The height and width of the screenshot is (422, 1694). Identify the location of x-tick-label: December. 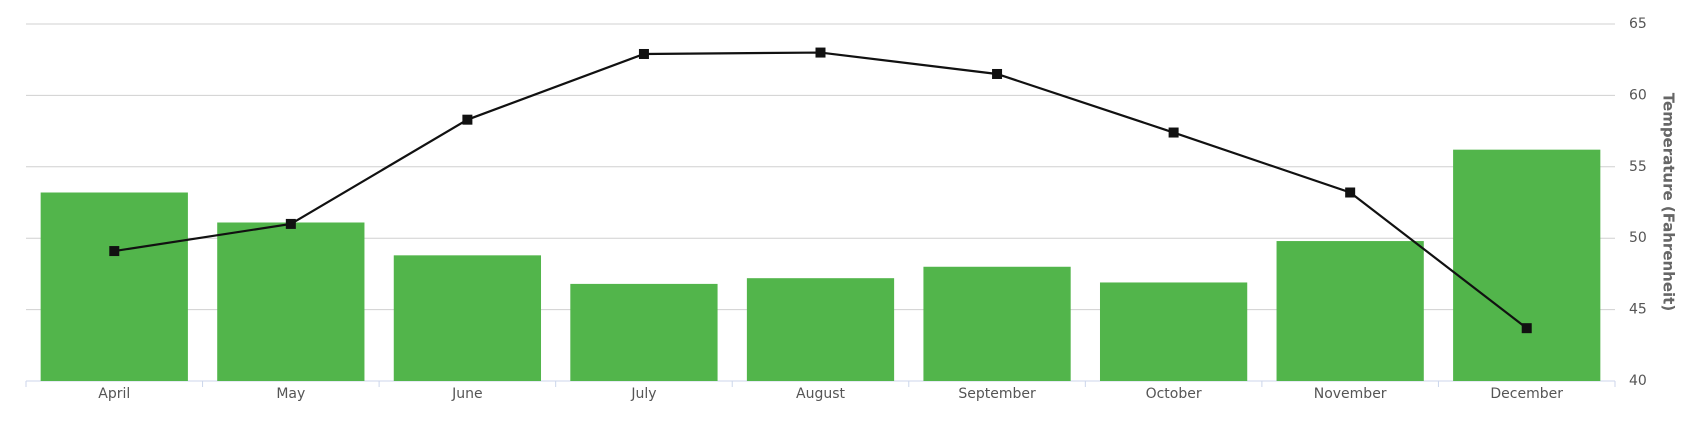
(1526, 394).